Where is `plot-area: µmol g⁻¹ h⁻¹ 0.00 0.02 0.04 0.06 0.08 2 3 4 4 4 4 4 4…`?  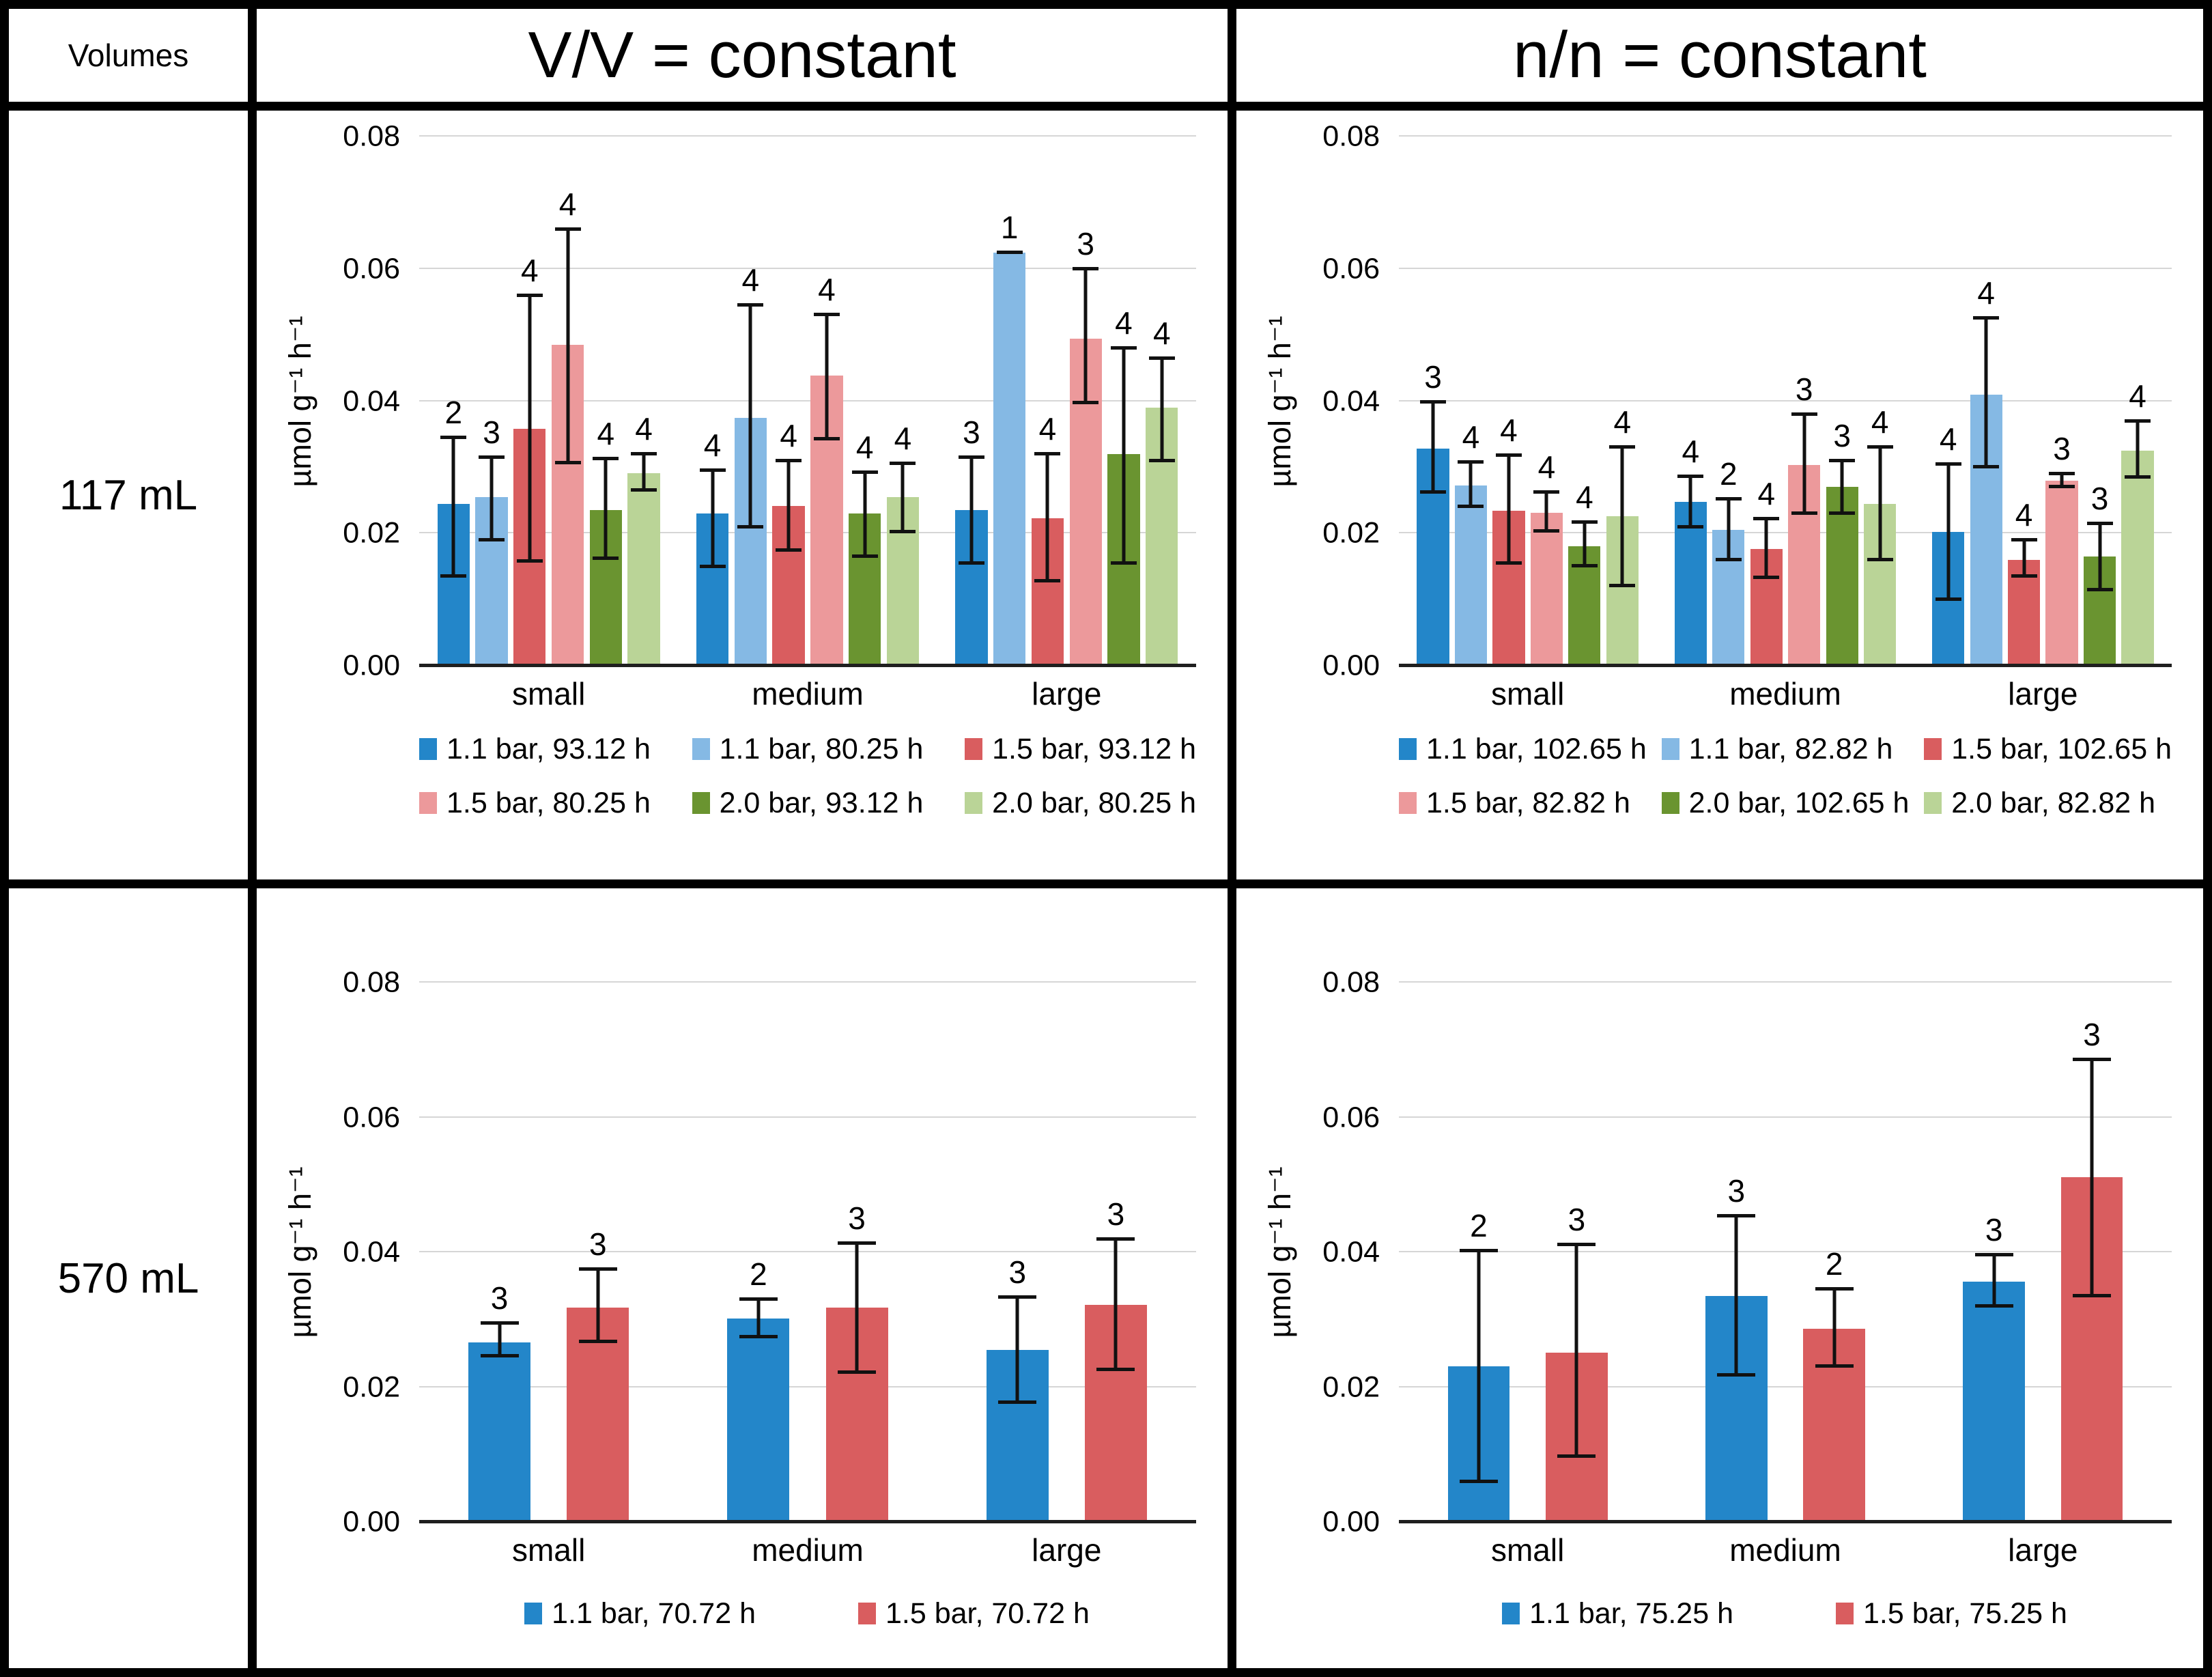 plot-area: µmol g⁻¹ h⁻¹ 0.00 0.02 0.04 0.06 0.08 2 3 4 4 4 4 4 4… is located at coordinates (739, 401).